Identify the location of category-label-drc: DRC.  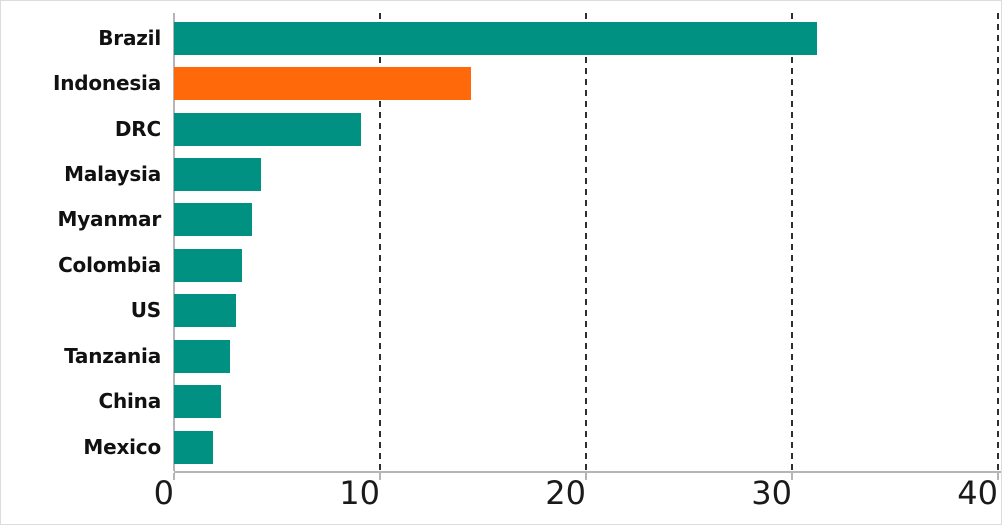
(137, 128).